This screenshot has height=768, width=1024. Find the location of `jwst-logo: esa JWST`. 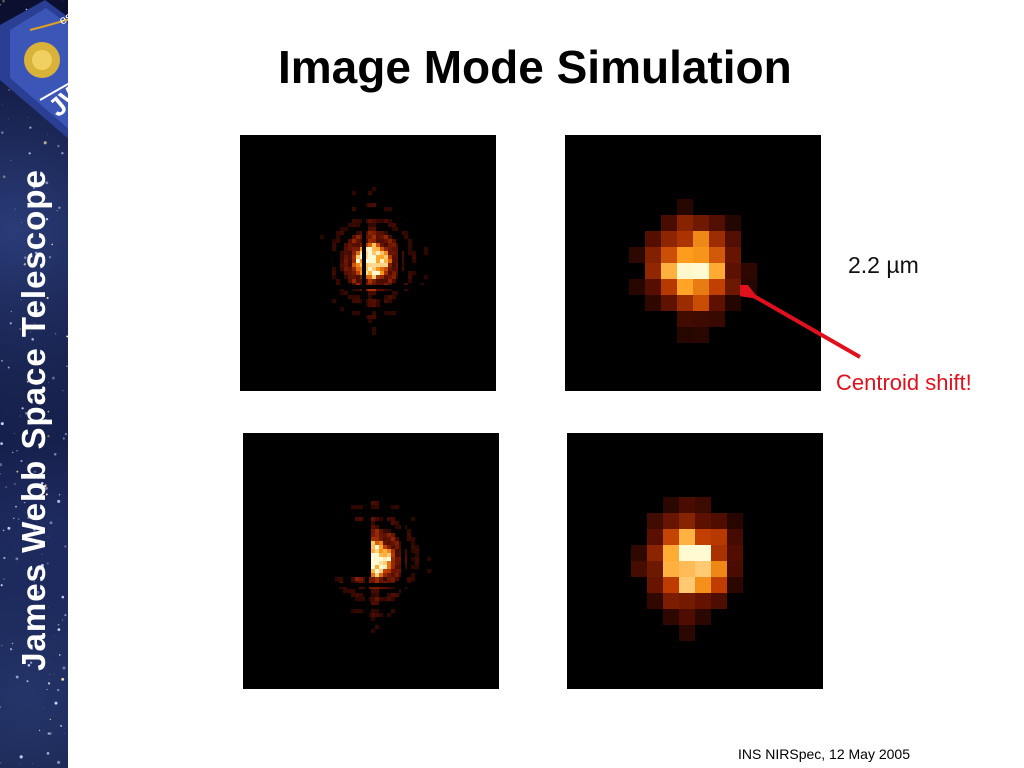

jwst-logo: esa JWST is located at coordinates (34, 69).